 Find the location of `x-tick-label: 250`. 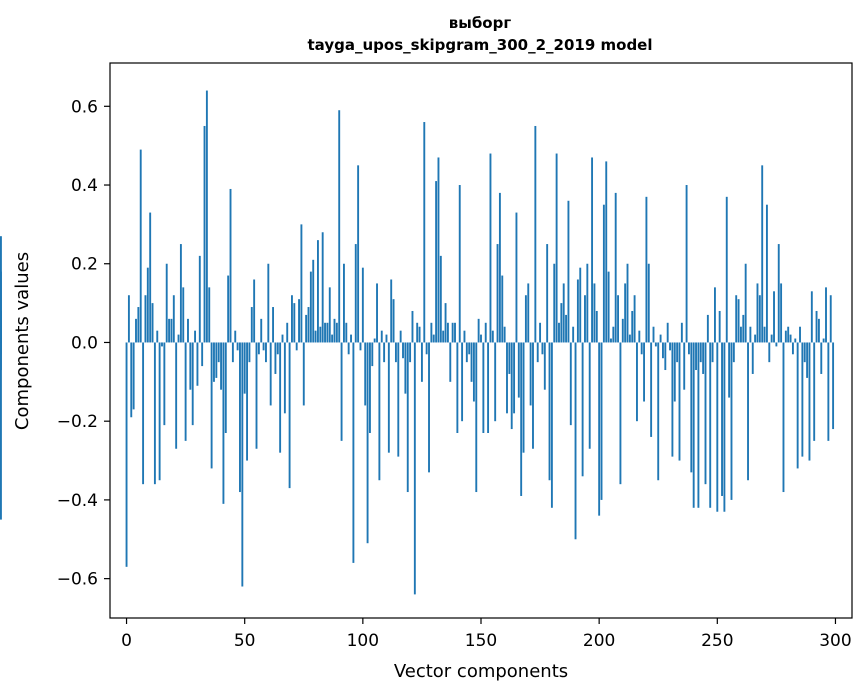

x-tick-label: 250 is located at coordinates (717, 641).